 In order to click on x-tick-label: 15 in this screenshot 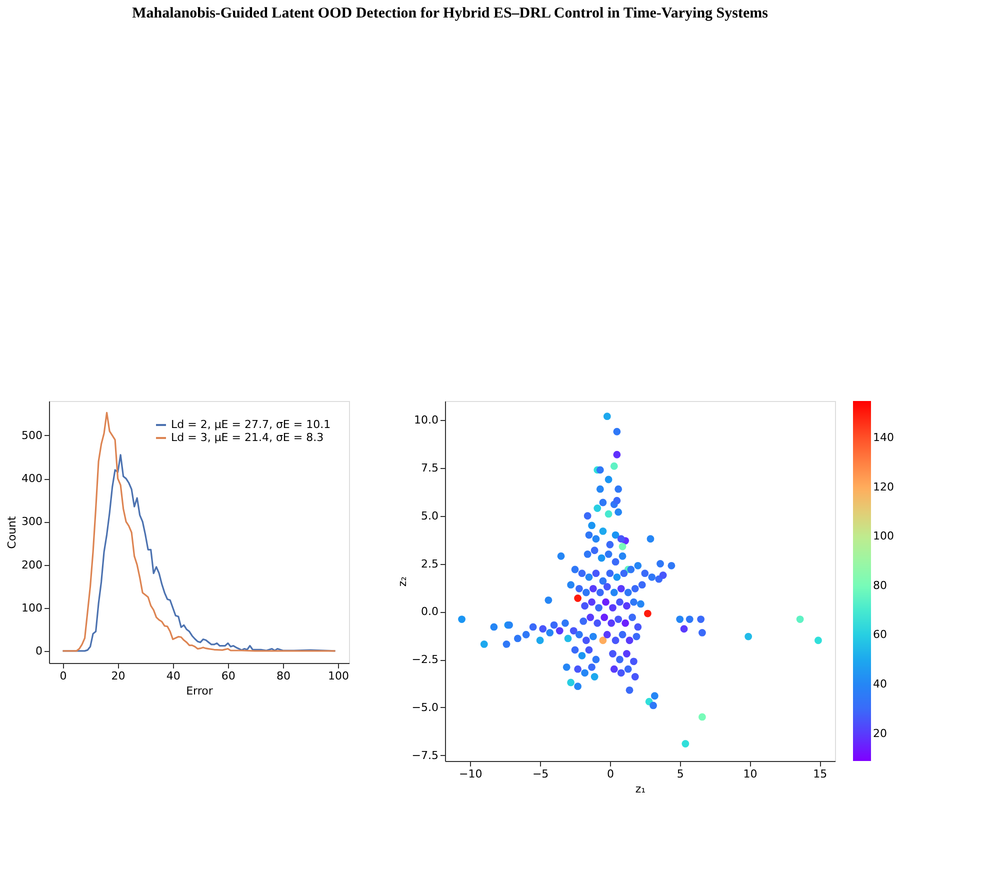, I will do `click(820, 774)`.